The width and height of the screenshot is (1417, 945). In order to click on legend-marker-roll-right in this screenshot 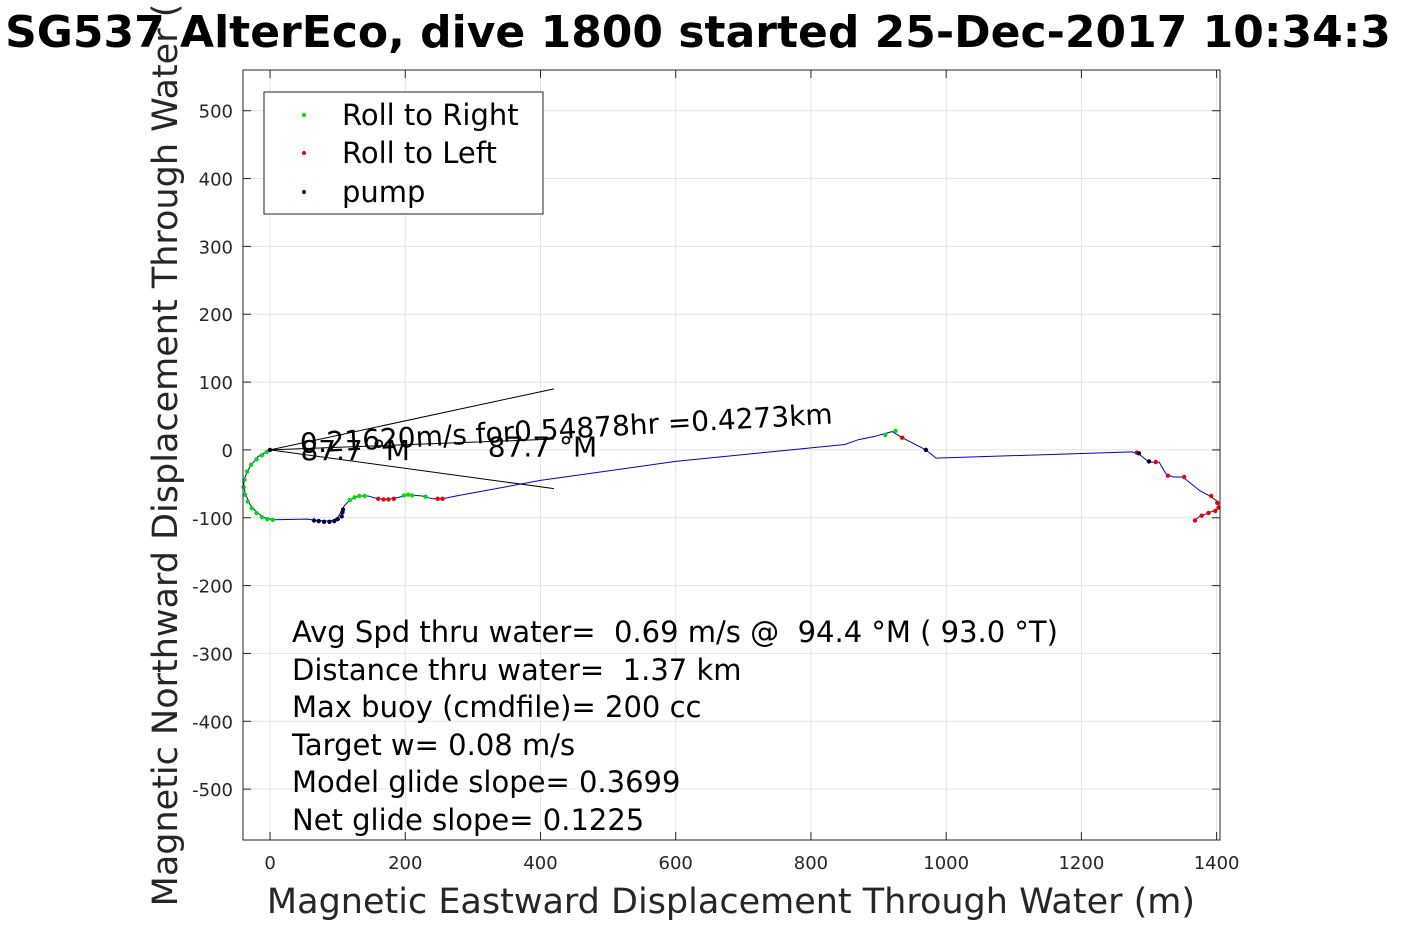, I will do `click(304, 115)`.